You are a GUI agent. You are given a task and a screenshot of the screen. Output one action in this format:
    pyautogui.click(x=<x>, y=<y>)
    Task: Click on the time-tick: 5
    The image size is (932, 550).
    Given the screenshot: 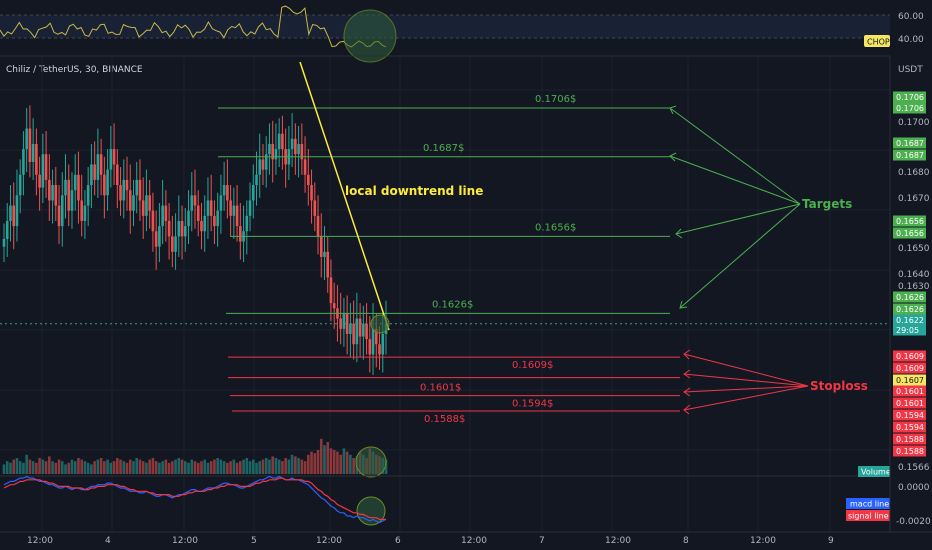 What is the action you would take?
    pyautogui.click(x=254, y=541)
    